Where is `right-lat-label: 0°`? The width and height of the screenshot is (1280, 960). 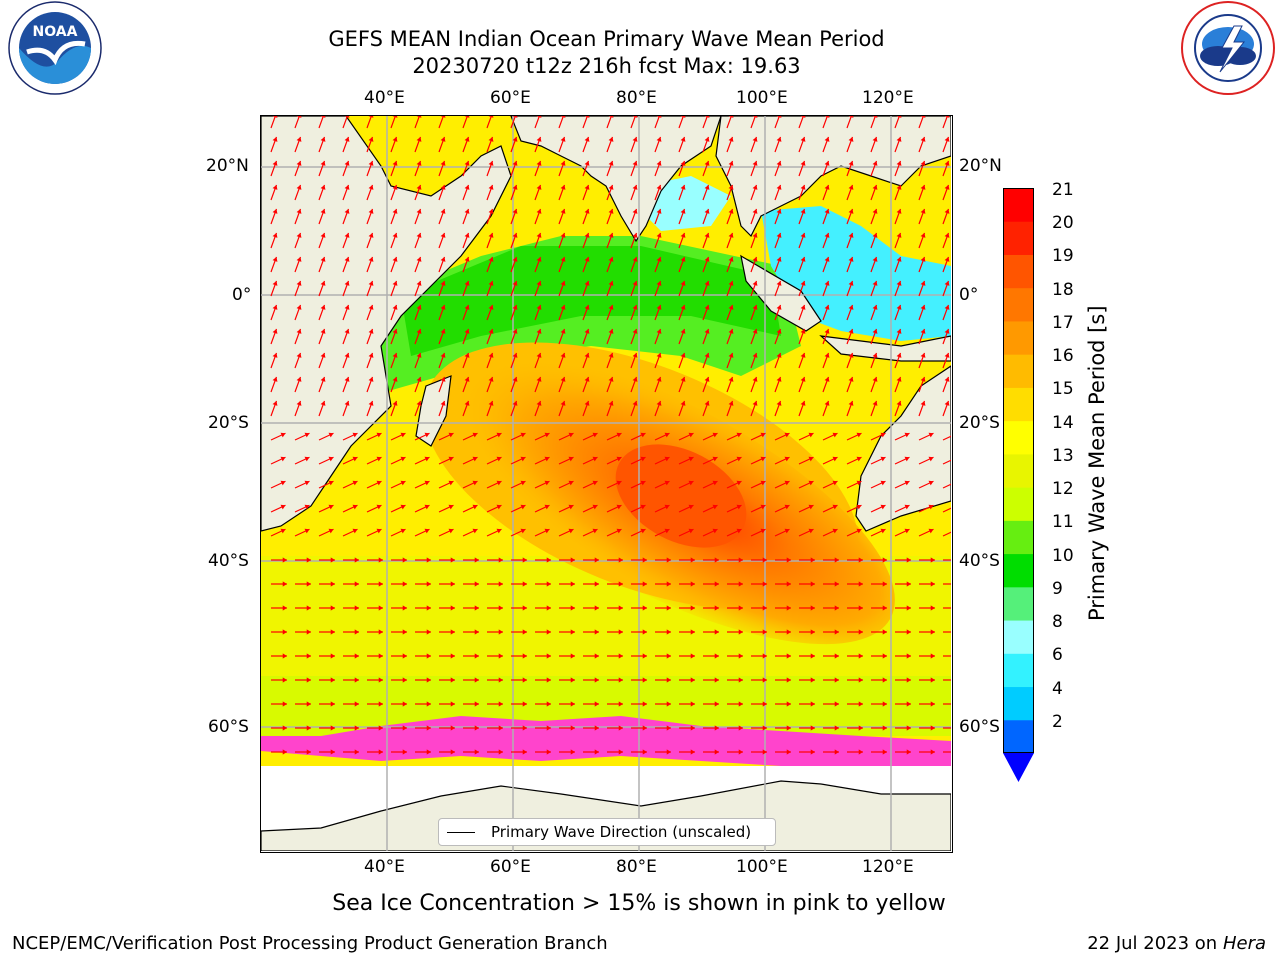
right-lat-label: 0° is located at coordinates (969, 295).